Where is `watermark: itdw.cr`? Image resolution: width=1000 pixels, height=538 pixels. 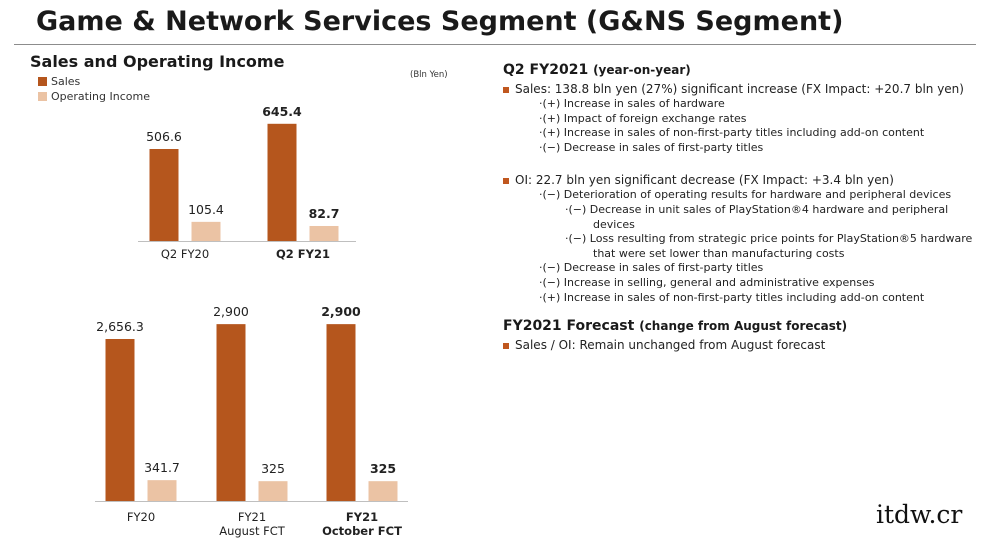
watermark: itdw.cr is located at coordinates (919, 514).